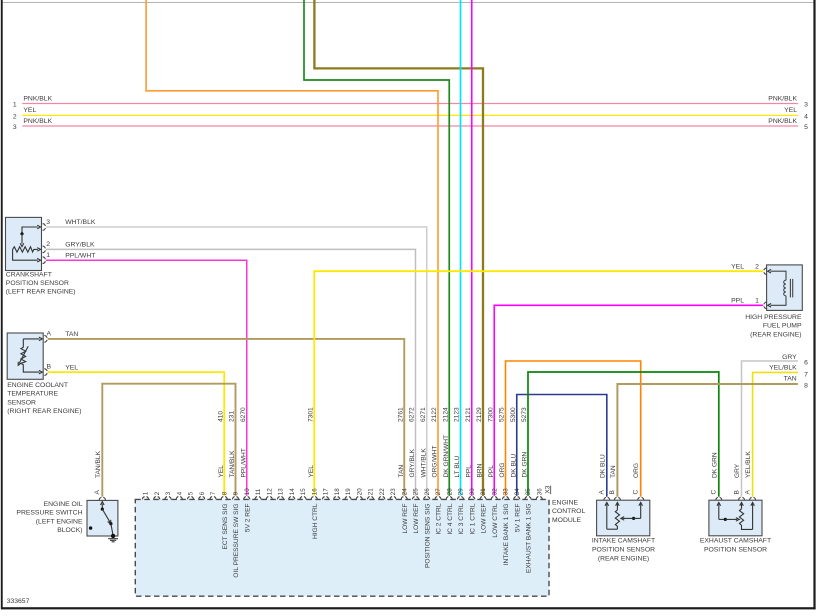  What do you see at coordinates (314, 491) in the screenshot?
I see `svg-text: 16` at bounding box center [314, 491].